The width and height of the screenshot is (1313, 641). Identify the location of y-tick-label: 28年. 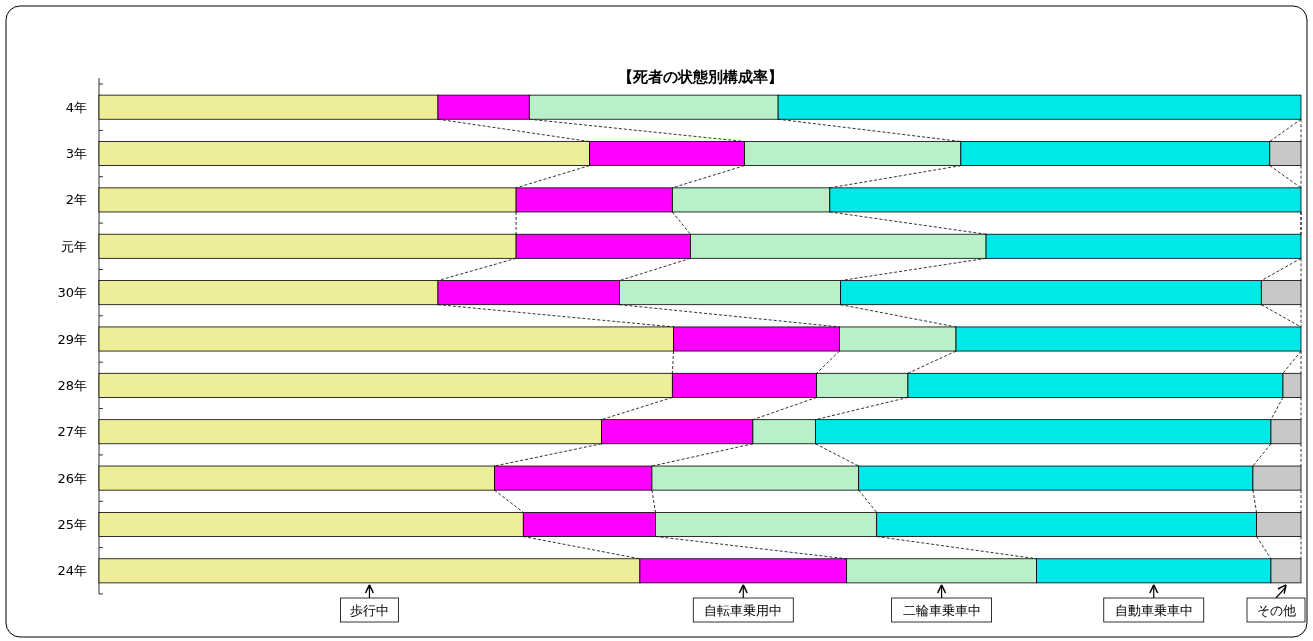
(72, 385).